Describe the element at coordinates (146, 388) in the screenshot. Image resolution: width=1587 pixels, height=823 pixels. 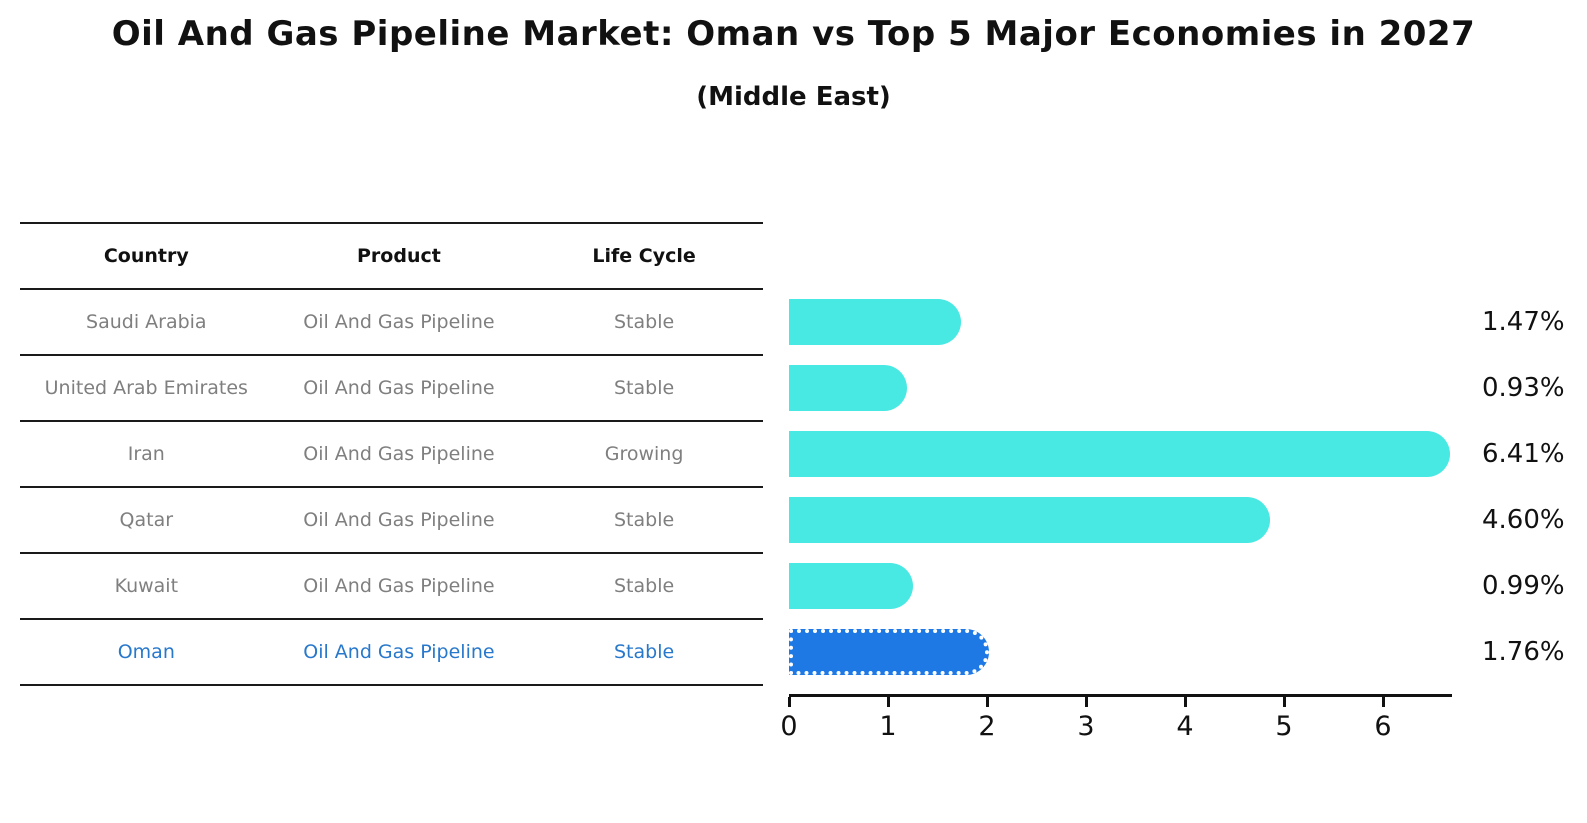
I see `country-cell: United Arab Emirates` at that location.